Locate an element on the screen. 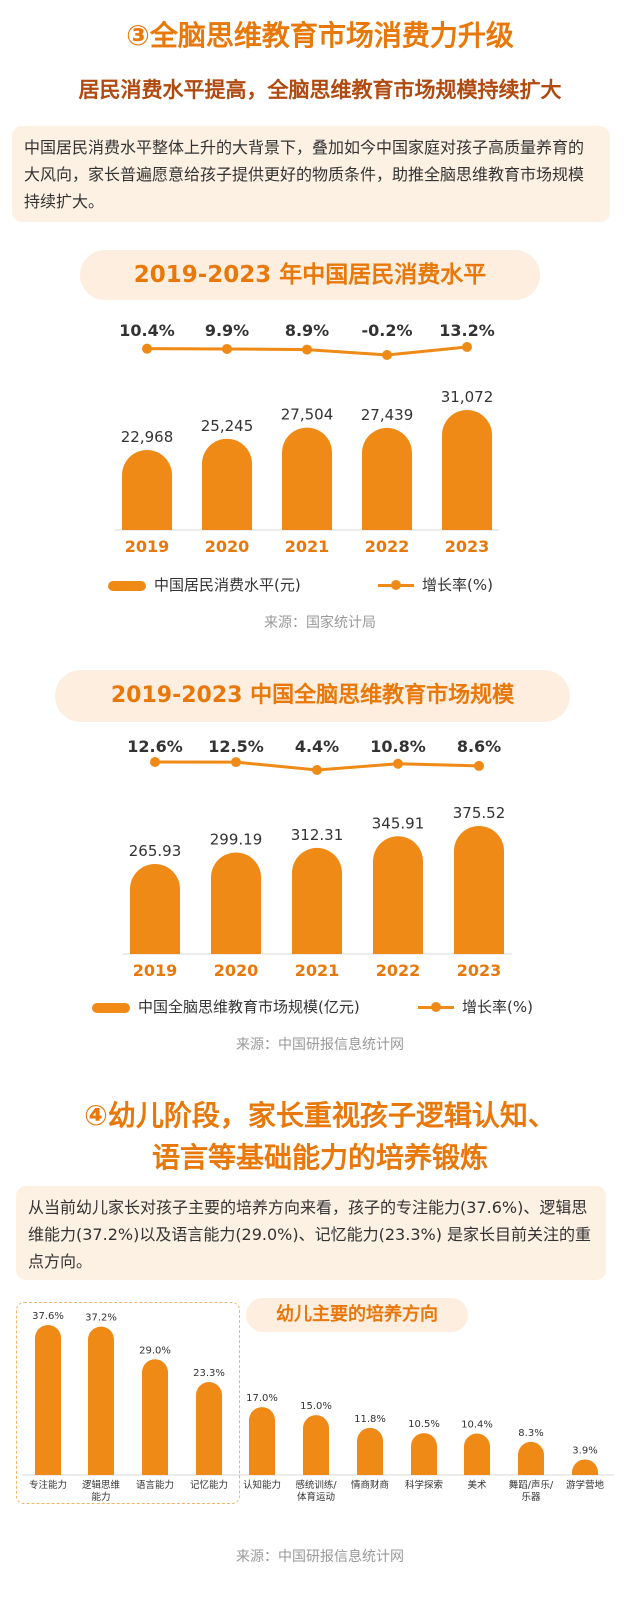 The image size is (640, 1614). bar-value-label: 22,968 is located at coordinates (147, 437).